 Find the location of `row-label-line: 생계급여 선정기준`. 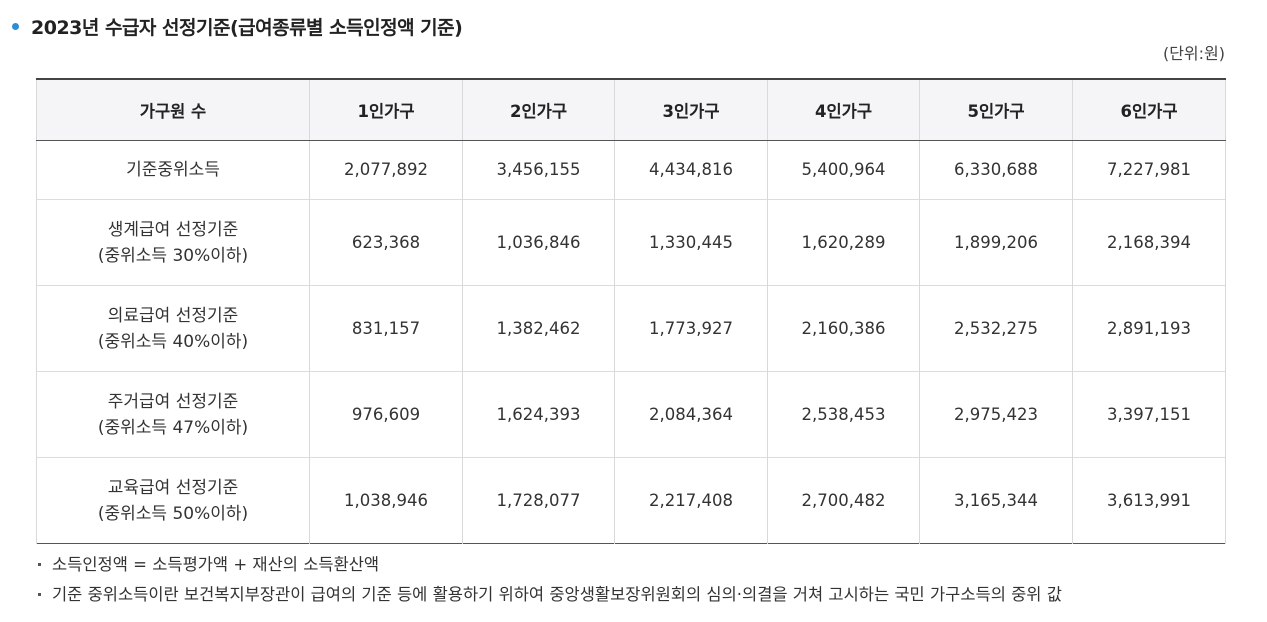

row-label-line: 생계급여 선정기준 is located at coordinates (173, 229).